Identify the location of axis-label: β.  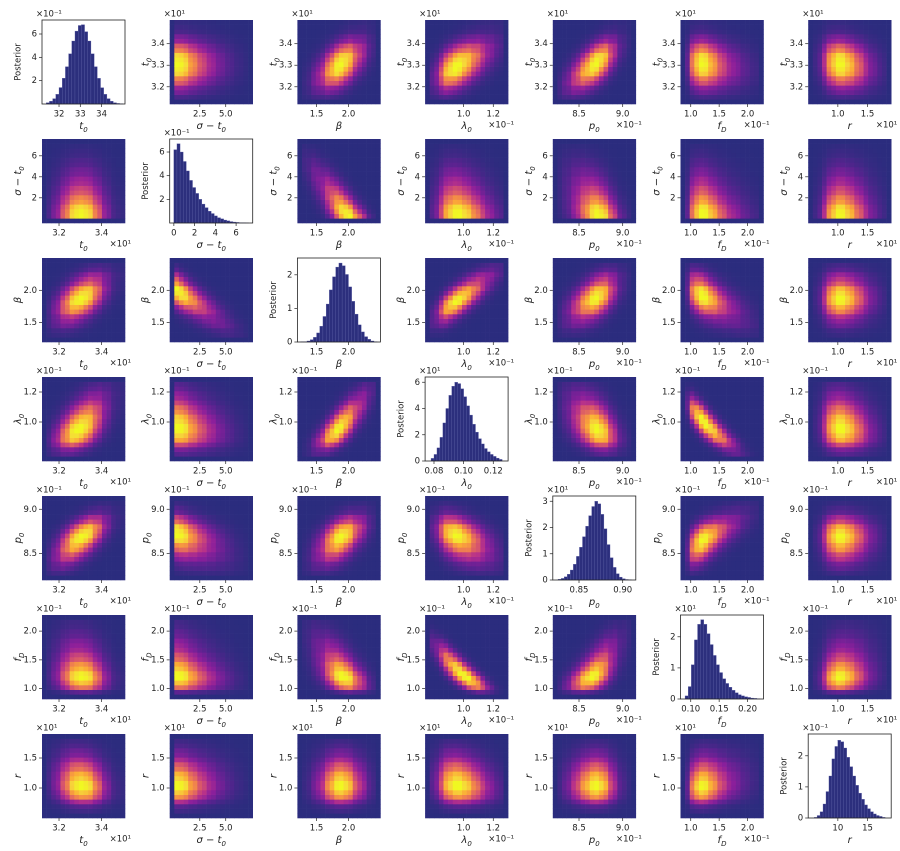
(339, 126).